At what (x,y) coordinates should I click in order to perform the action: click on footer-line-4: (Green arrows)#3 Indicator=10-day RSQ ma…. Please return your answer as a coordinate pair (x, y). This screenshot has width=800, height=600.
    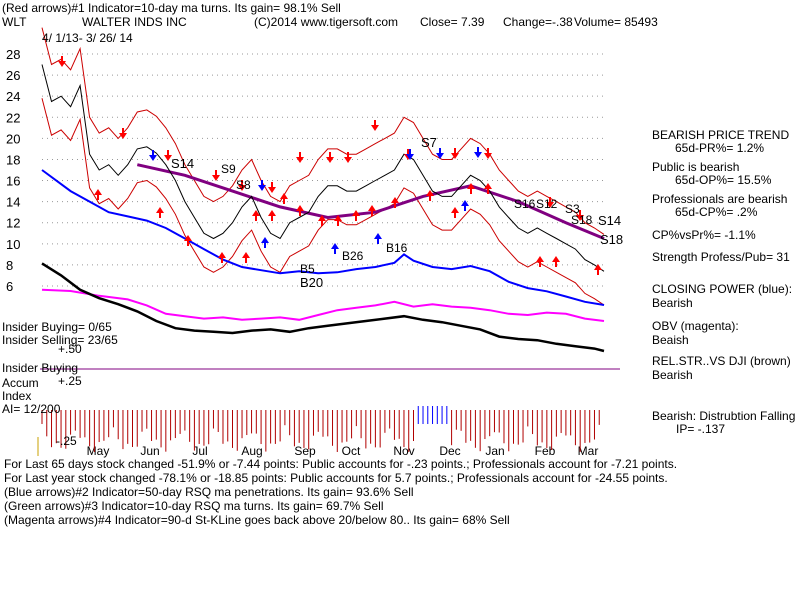
    Looking at the image, I should click on (194, 506).